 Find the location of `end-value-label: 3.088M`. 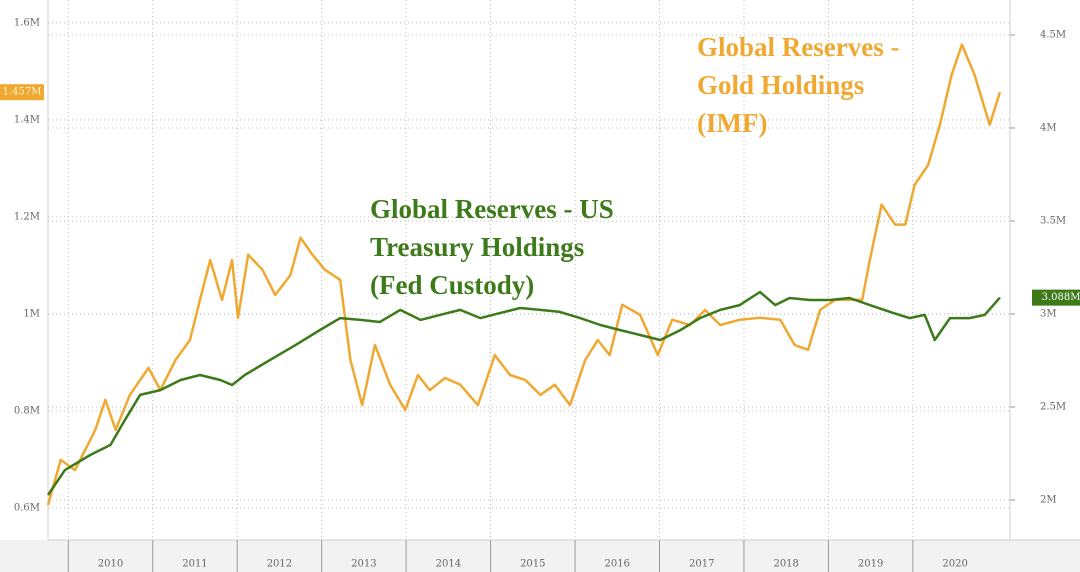

end-value-label: 3.088M is located at coordinates (1061, 297).